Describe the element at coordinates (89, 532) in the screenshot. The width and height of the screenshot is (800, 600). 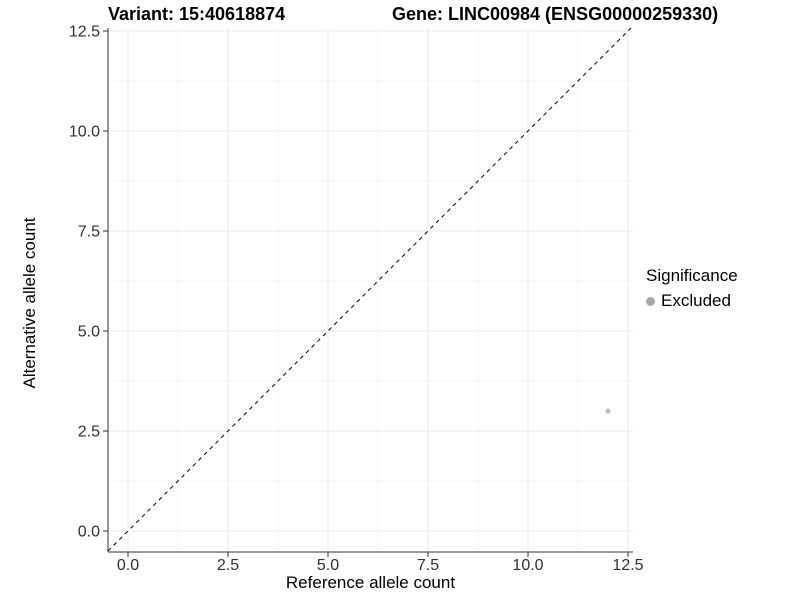
I see `y-tick-label: 0.0` at that location.